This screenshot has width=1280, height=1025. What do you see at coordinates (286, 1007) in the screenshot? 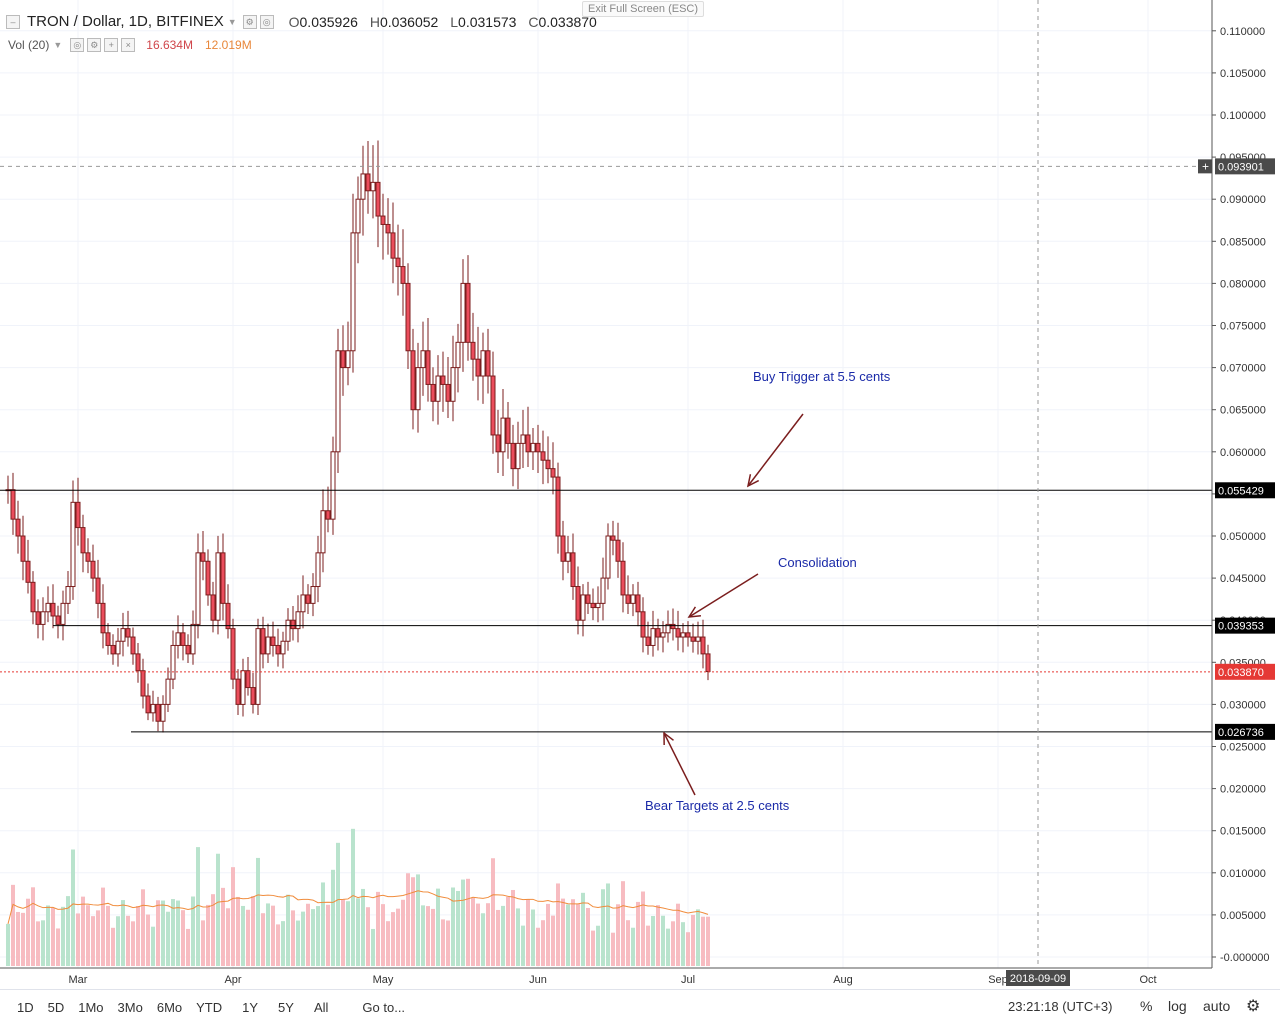
I see `range-5y: 5Y` at bounding box center [286, 1007].